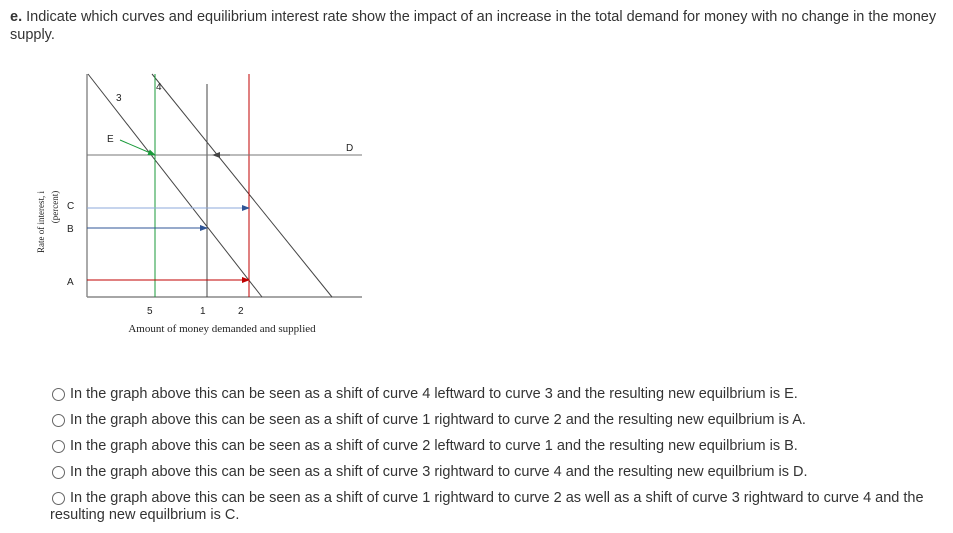  I want to click on quantity-label: 5, so click(150, 311).